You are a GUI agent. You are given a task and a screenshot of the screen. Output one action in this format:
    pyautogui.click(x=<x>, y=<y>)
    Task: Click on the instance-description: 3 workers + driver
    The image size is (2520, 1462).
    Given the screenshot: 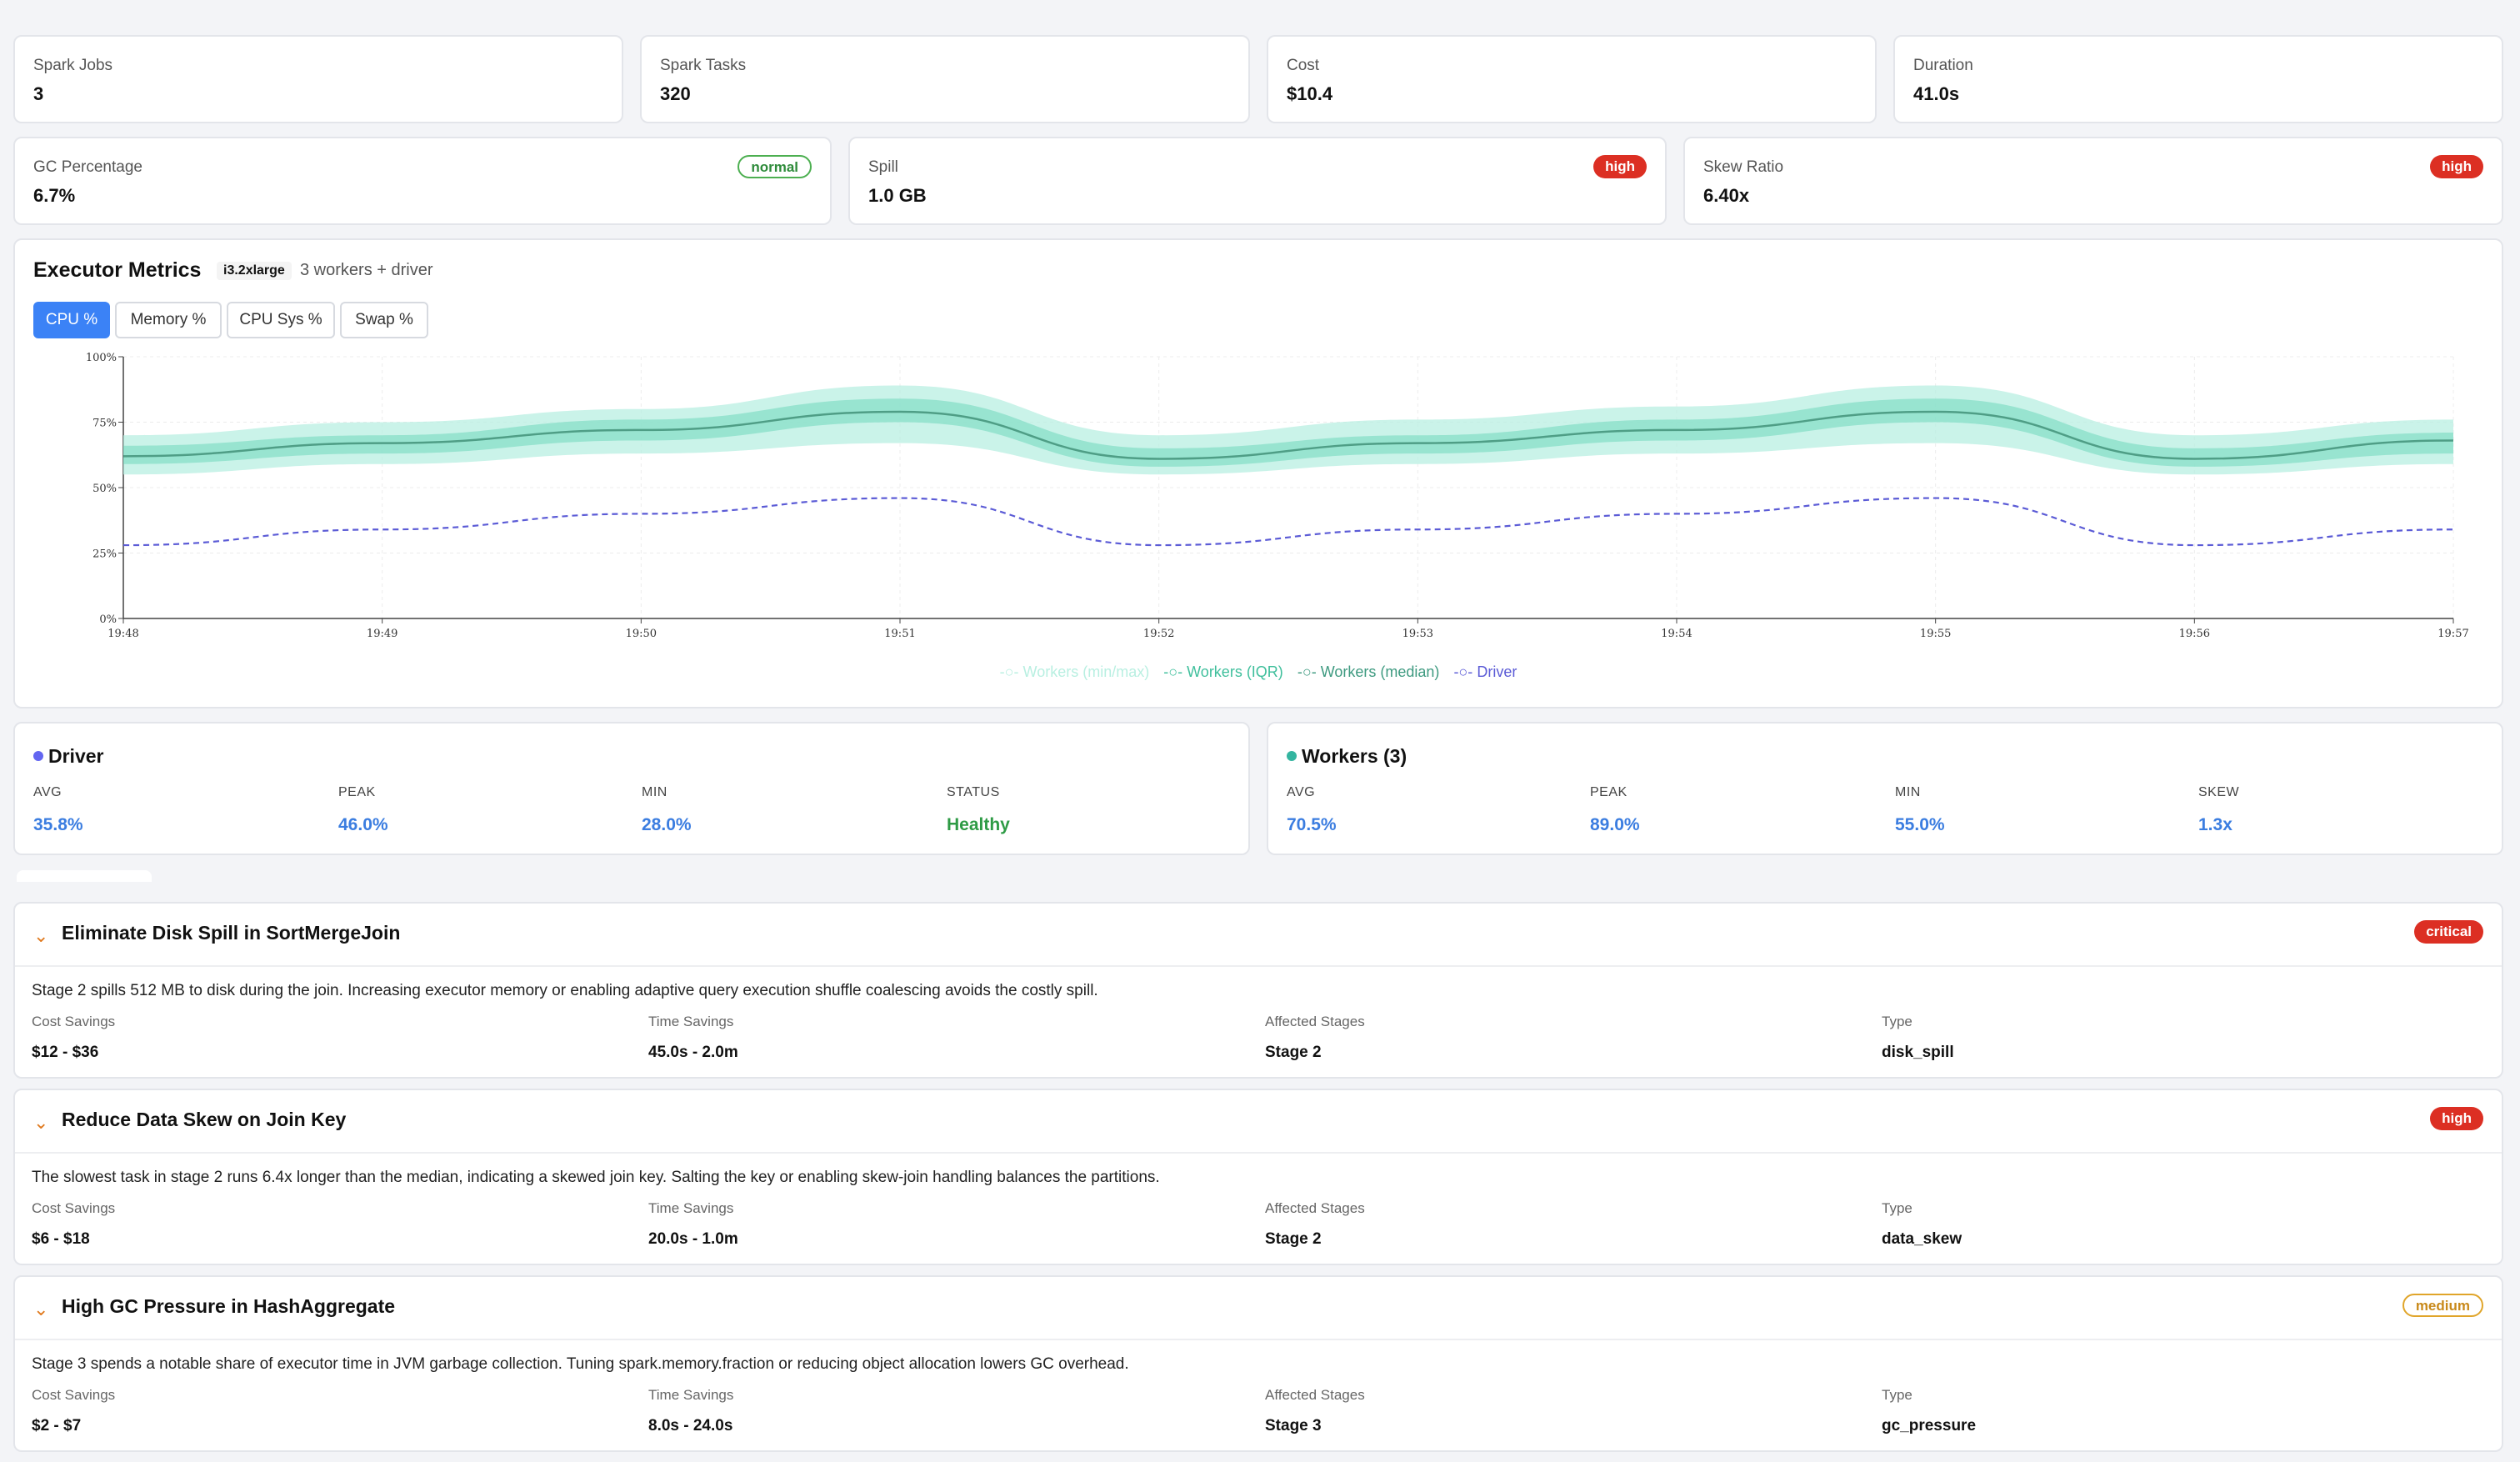 What is the action you would take?
    pyautogui.click(x=366, y=270)
    